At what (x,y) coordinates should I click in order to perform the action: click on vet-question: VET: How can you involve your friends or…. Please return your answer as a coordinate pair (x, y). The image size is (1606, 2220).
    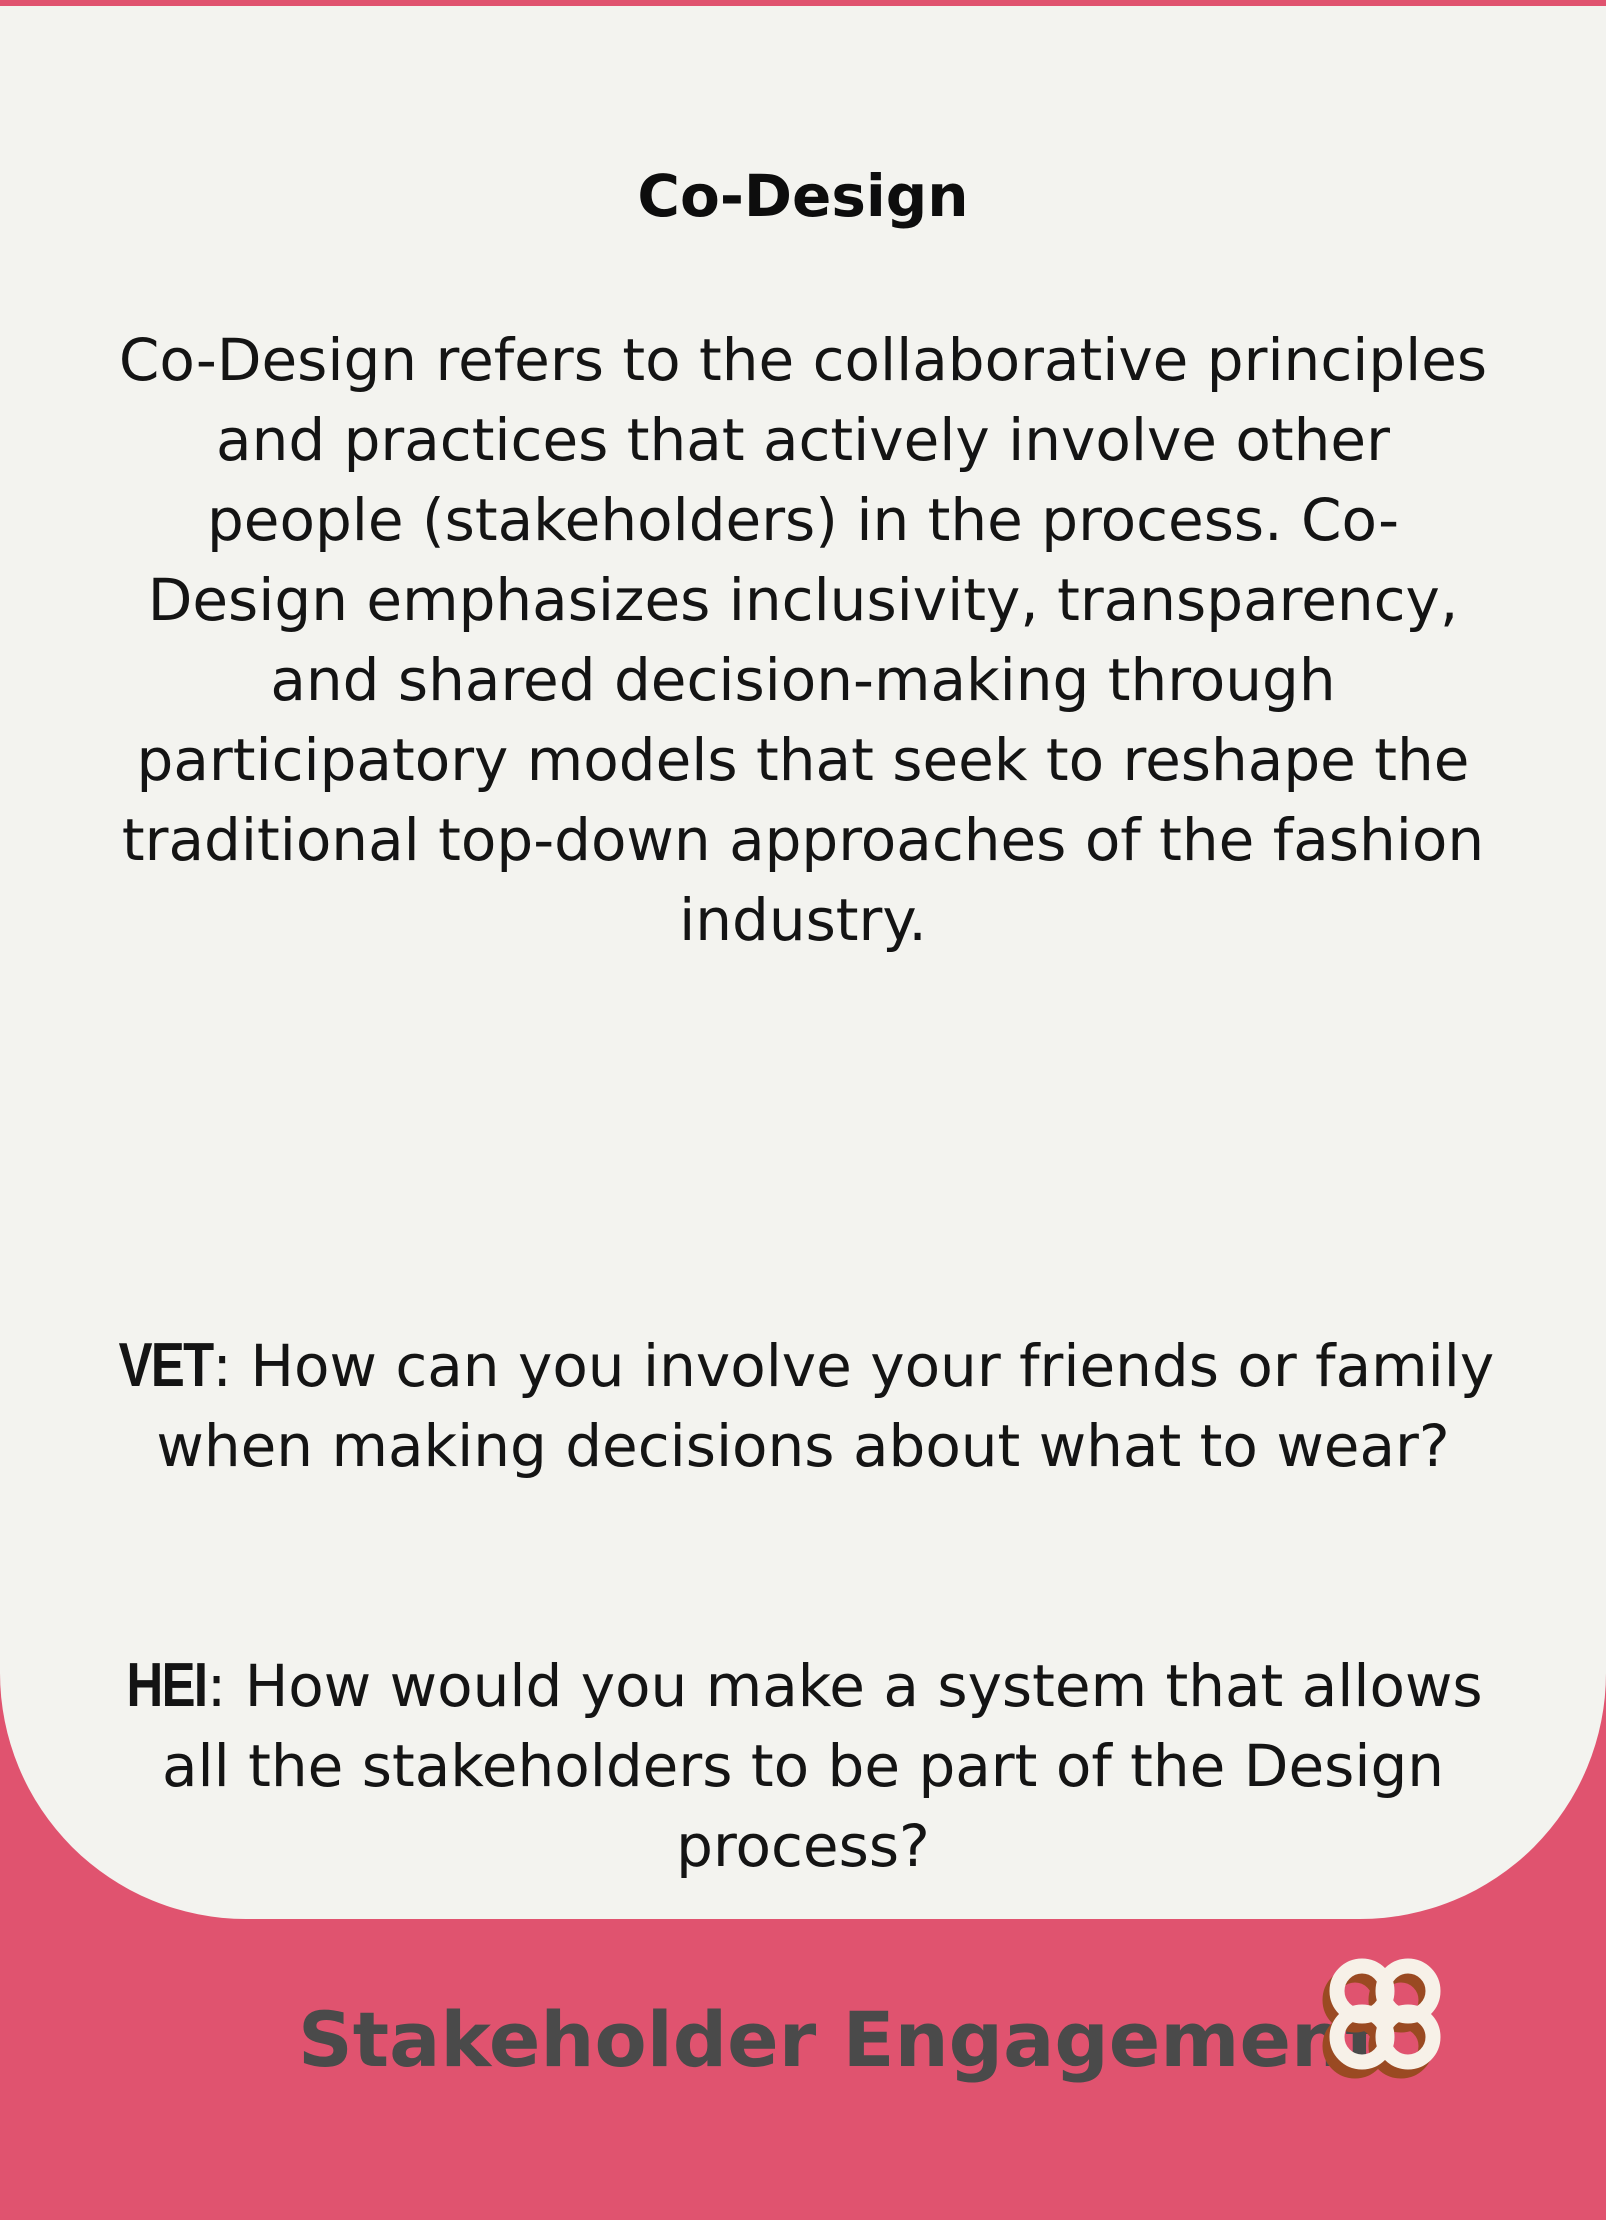
    Looking at the image, I should click on (803, 1406).